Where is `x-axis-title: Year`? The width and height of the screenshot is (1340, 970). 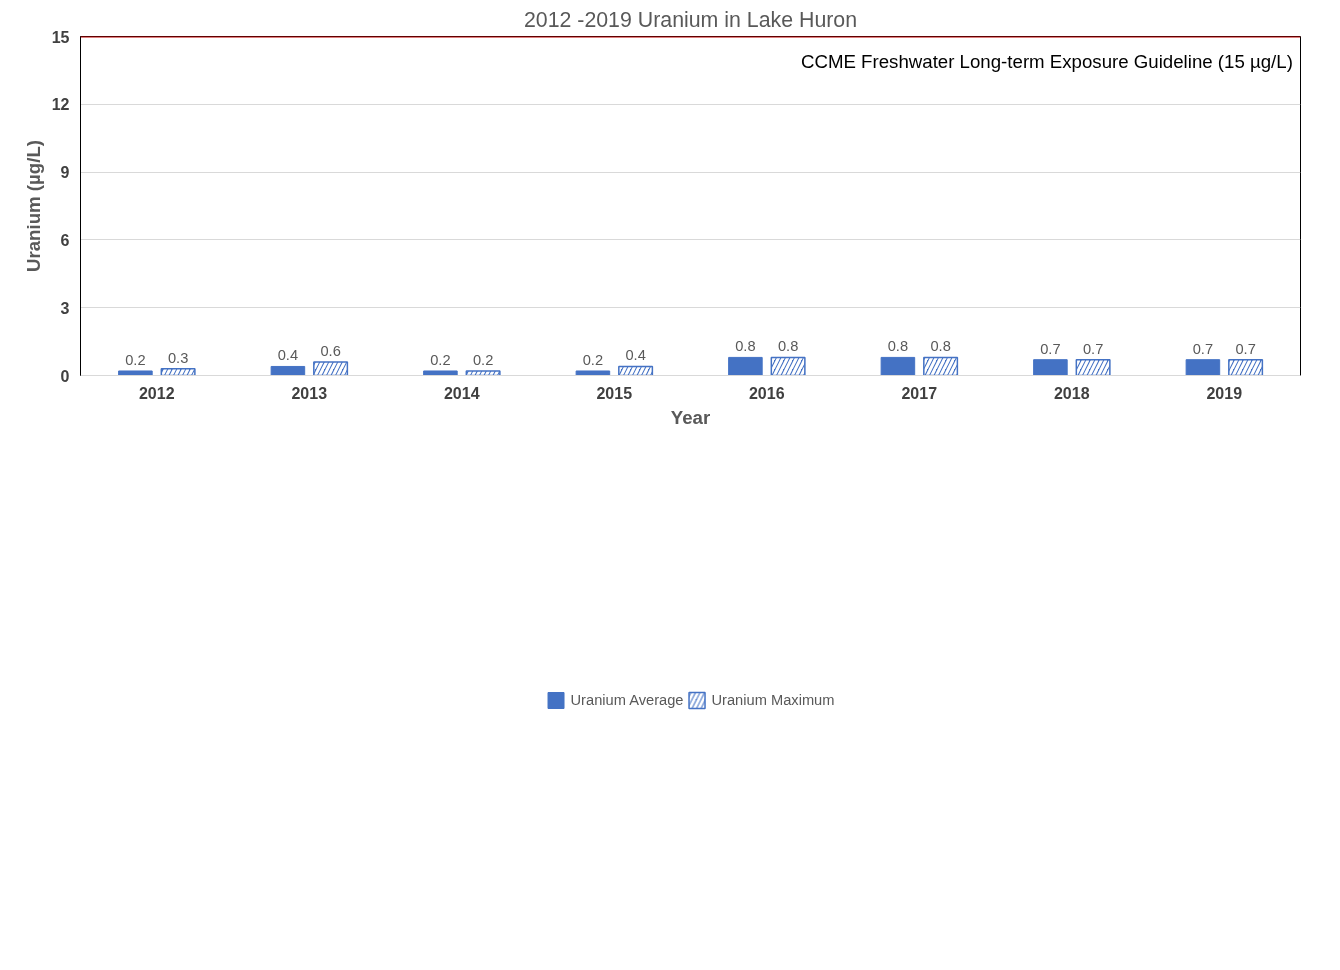 x-axis-title: Year is located at coordinates (690, 417).